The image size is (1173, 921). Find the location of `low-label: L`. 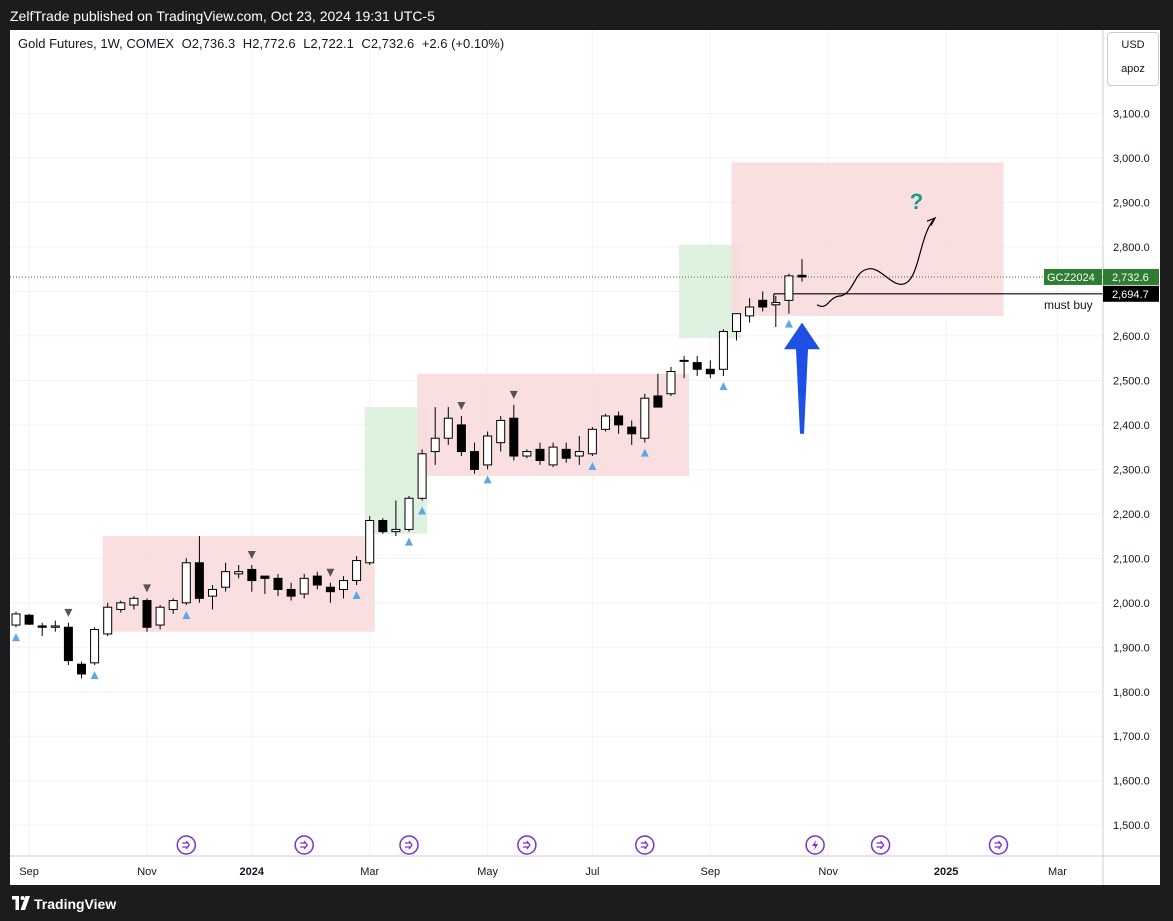

low-label: L is located at coordinates (307, 43).